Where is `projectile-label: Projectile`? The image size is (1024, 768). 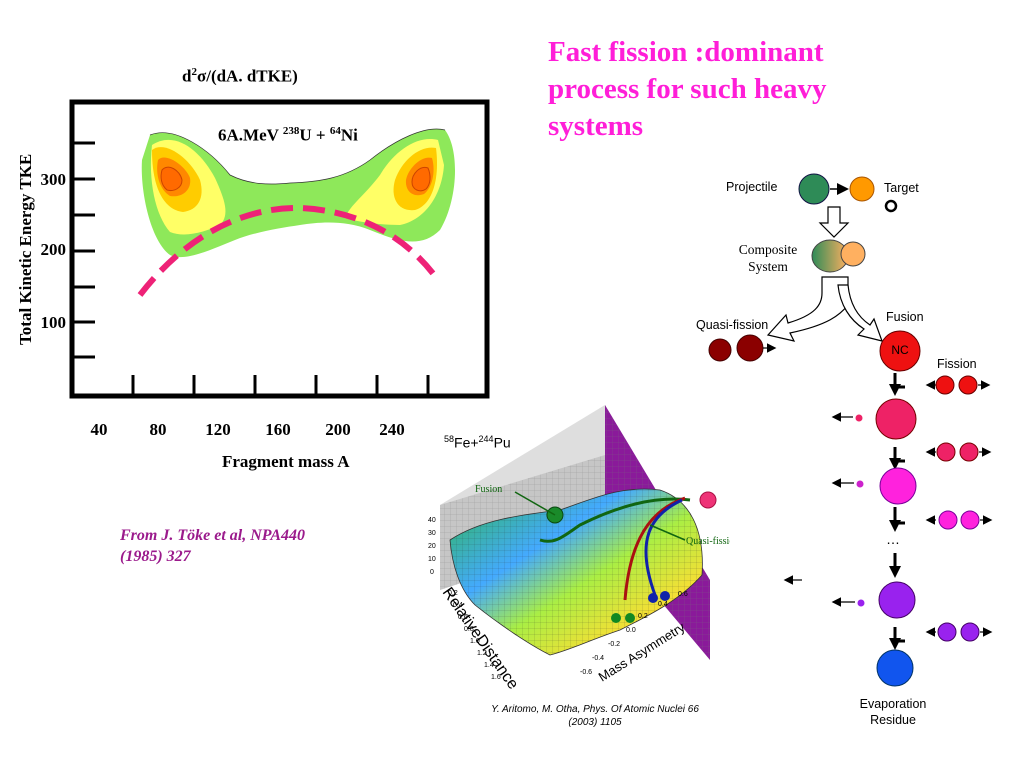
projectile-label: Projectile is located at coordinates (752, 187).